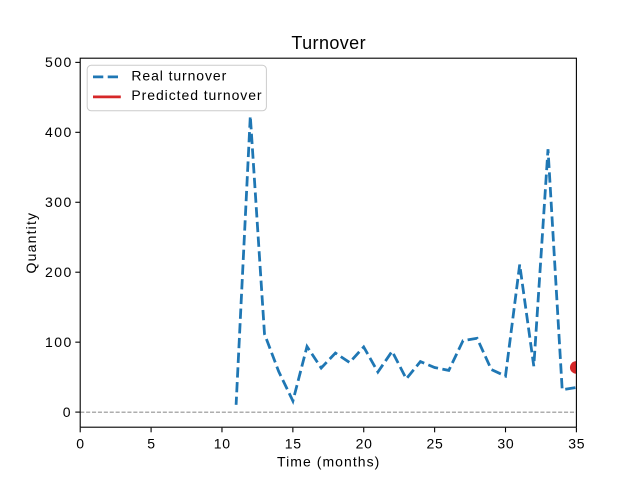 This screenshot has height=480, width=640. I want to click on svg-text: 15, so click(293, 443).